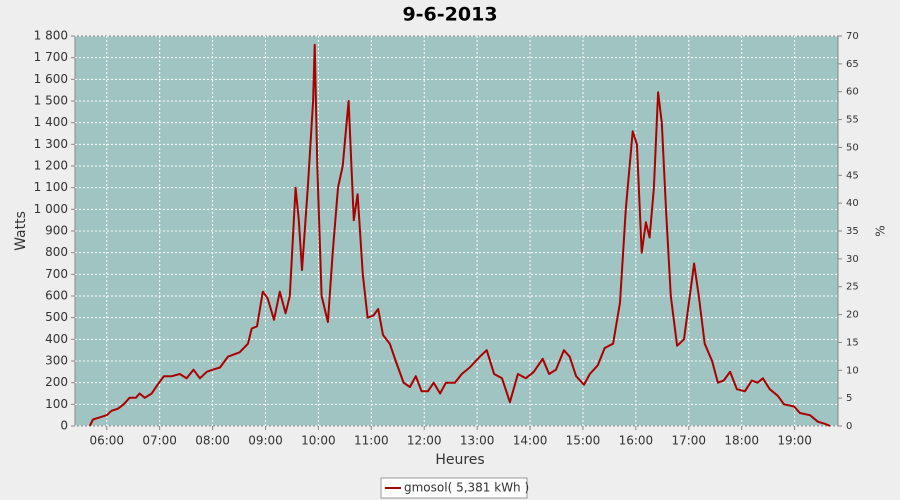 The image size is (900, 500). I want to click on y2-tick-label: 0, so click(849, 426).